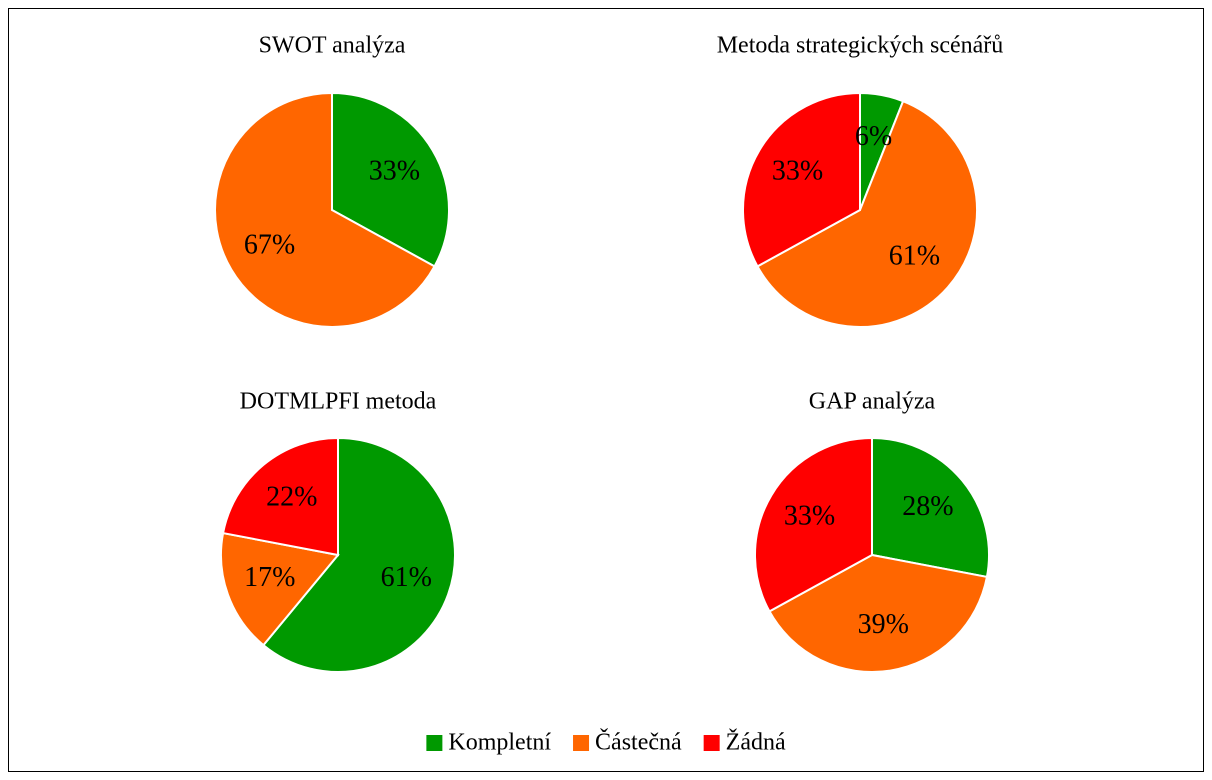 The image size is (1212, 780). What do you see at coordinates (269, 577) in the screenshot?
I see `data-label: 17%` at bounding box center [269, 577].